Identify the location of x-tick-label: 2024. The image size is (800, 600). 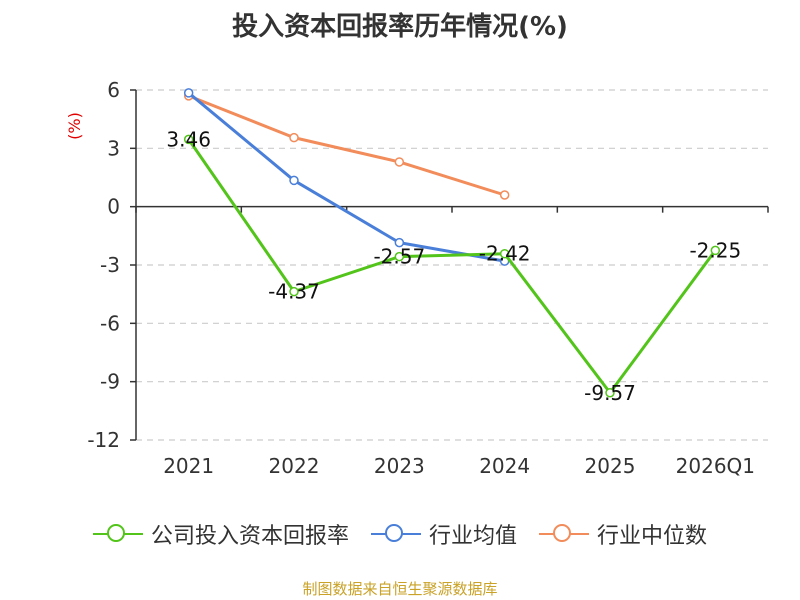
(504, 466).